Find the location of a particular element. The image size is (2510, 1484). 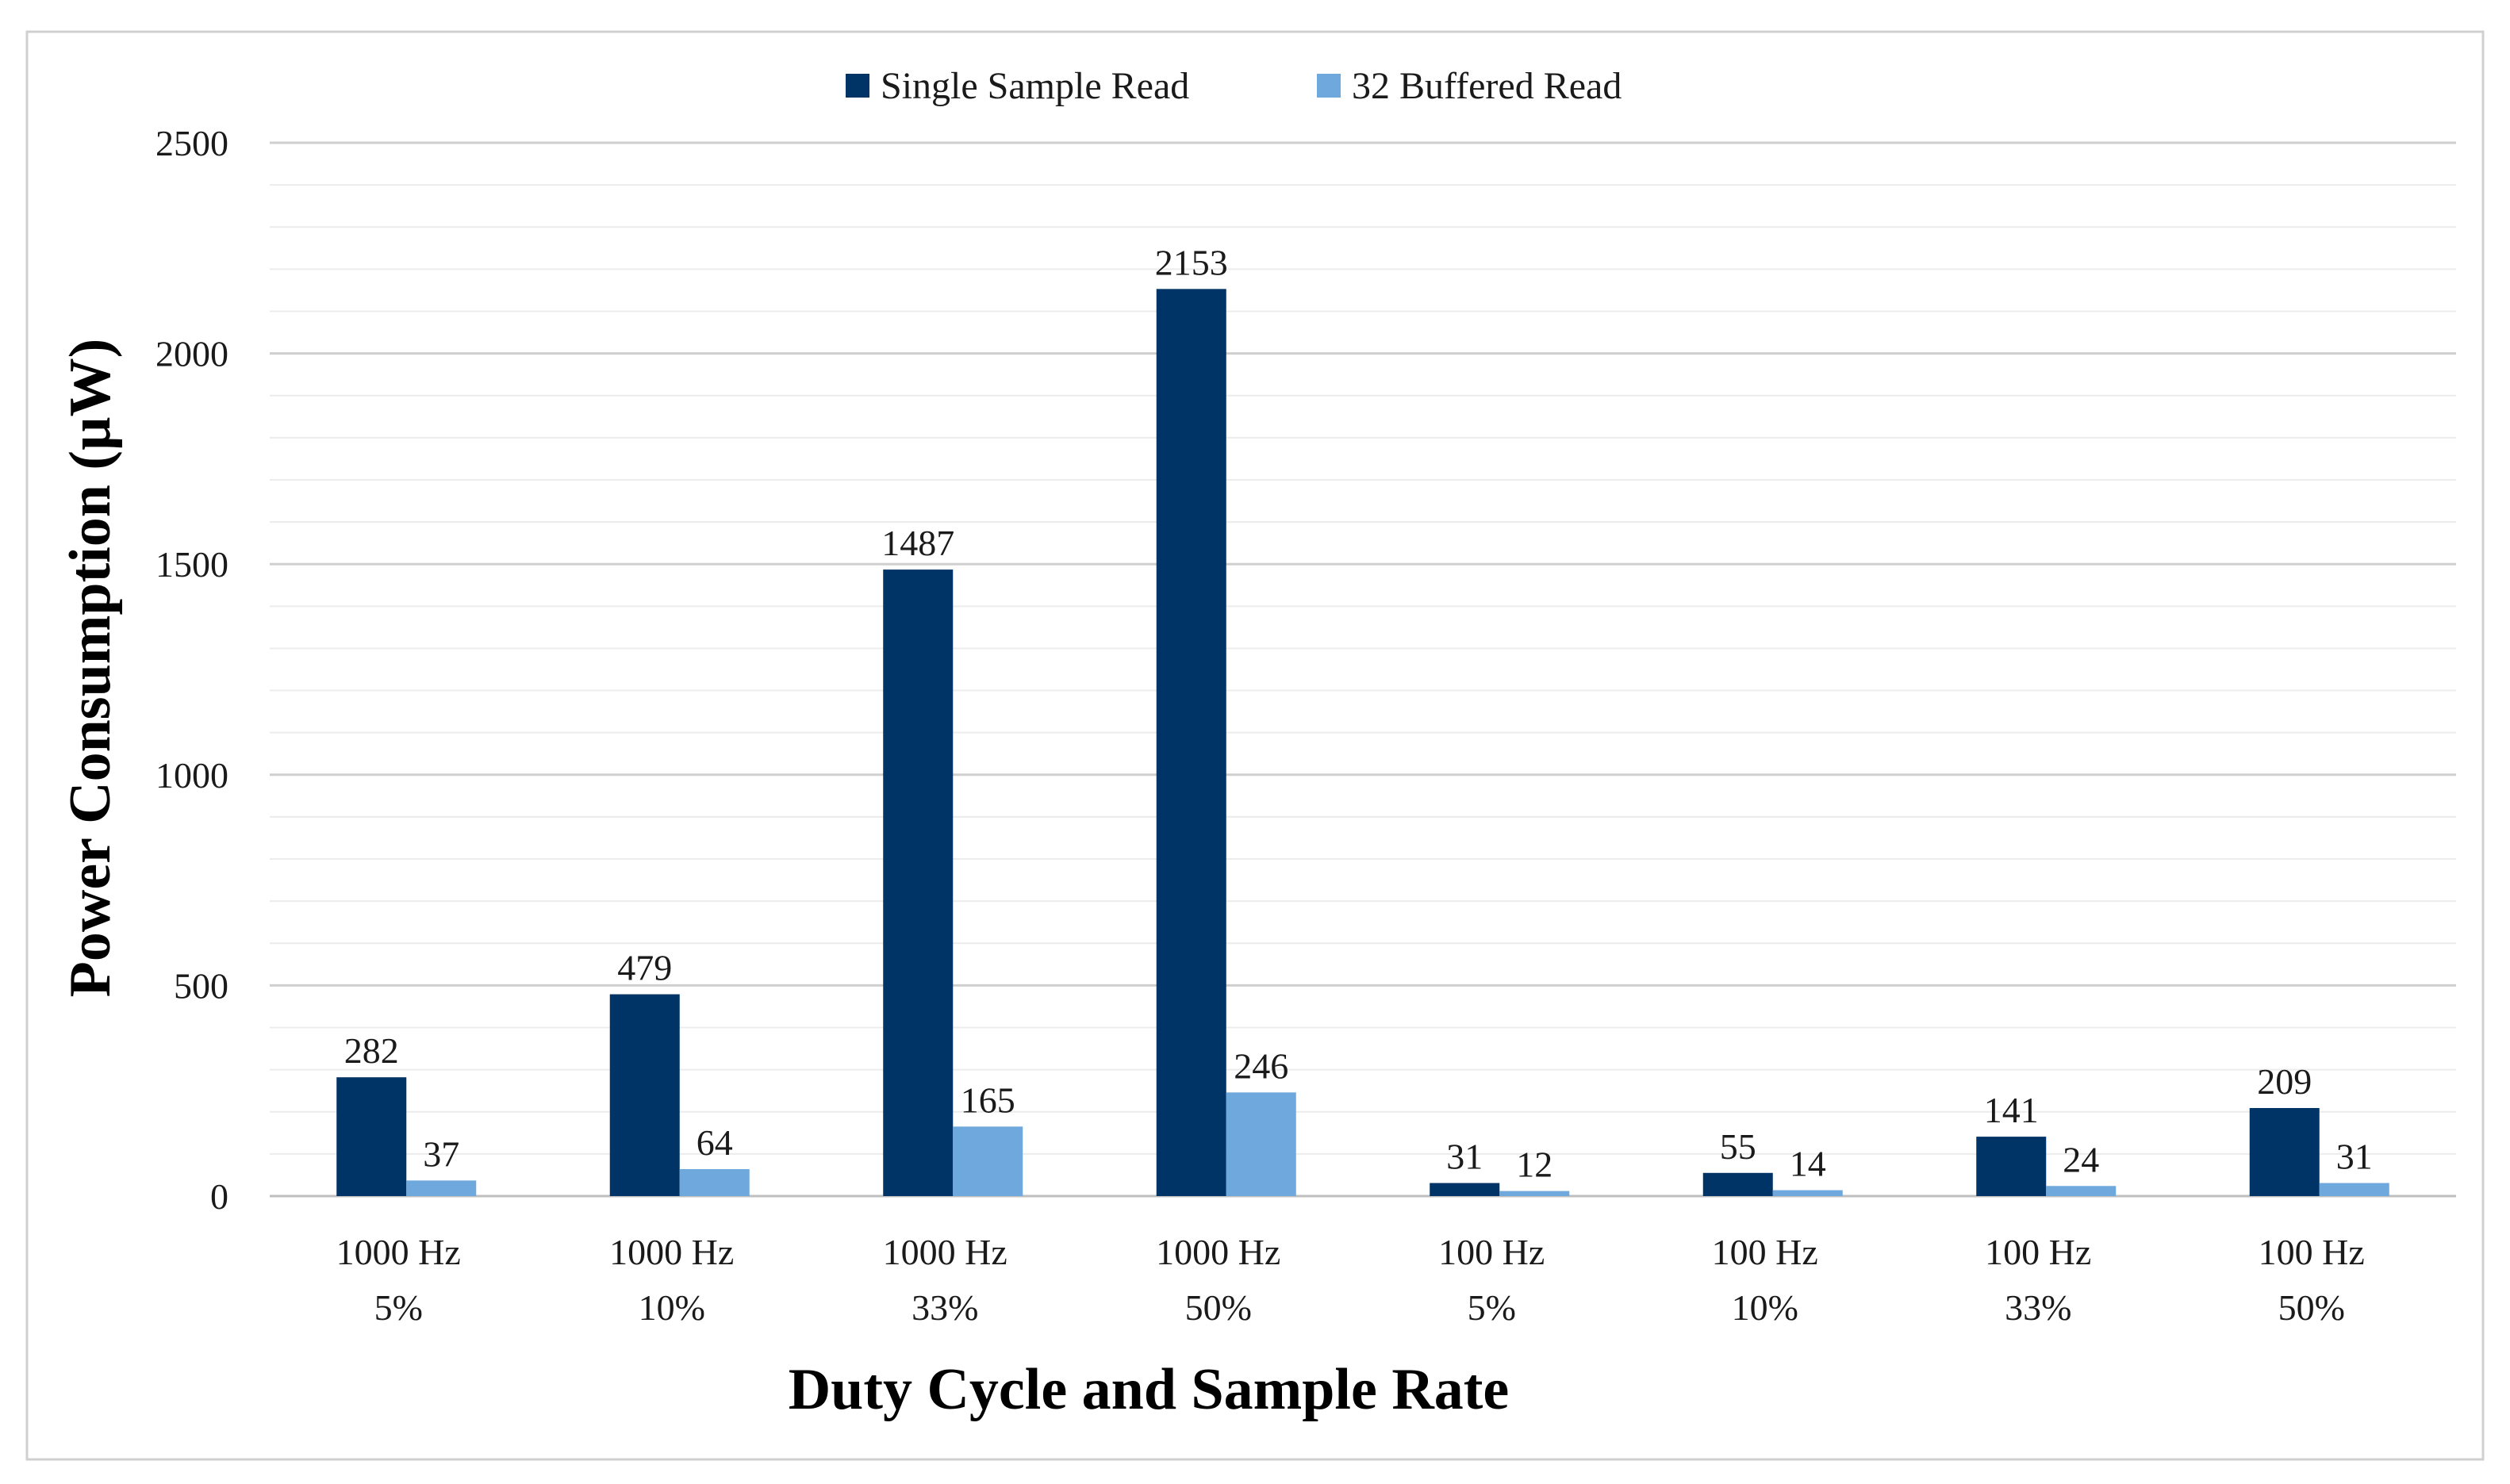

legend-label: Single Sample Read is located at coordinates (1035, 86).